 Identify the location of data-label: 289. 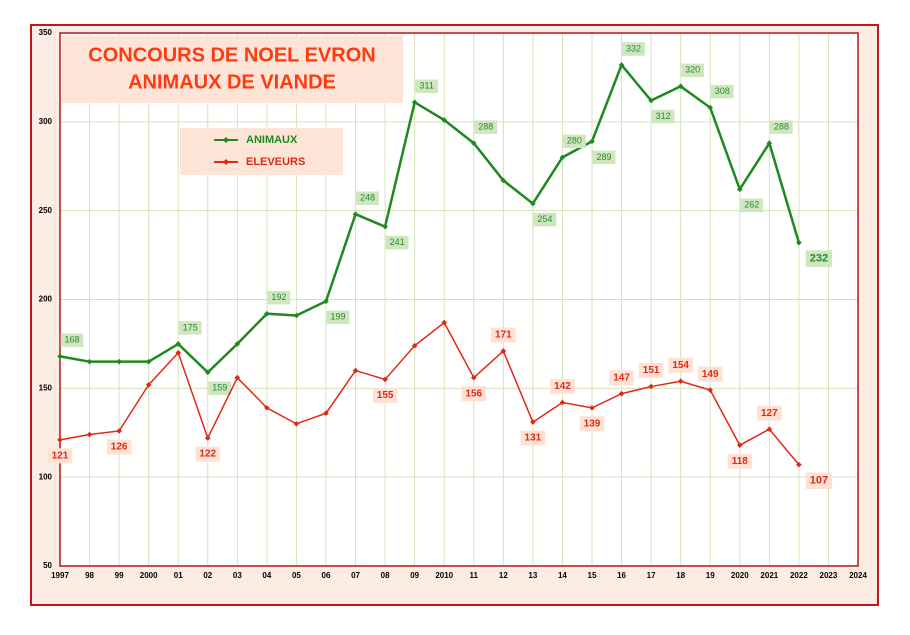
(603, 157).